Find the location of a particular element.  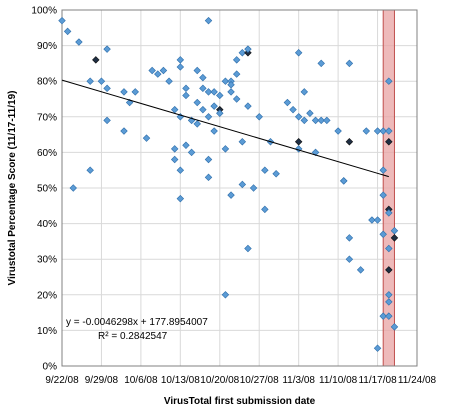

x-tick-label: 11/10/08 is located at coordinates (338, 380).